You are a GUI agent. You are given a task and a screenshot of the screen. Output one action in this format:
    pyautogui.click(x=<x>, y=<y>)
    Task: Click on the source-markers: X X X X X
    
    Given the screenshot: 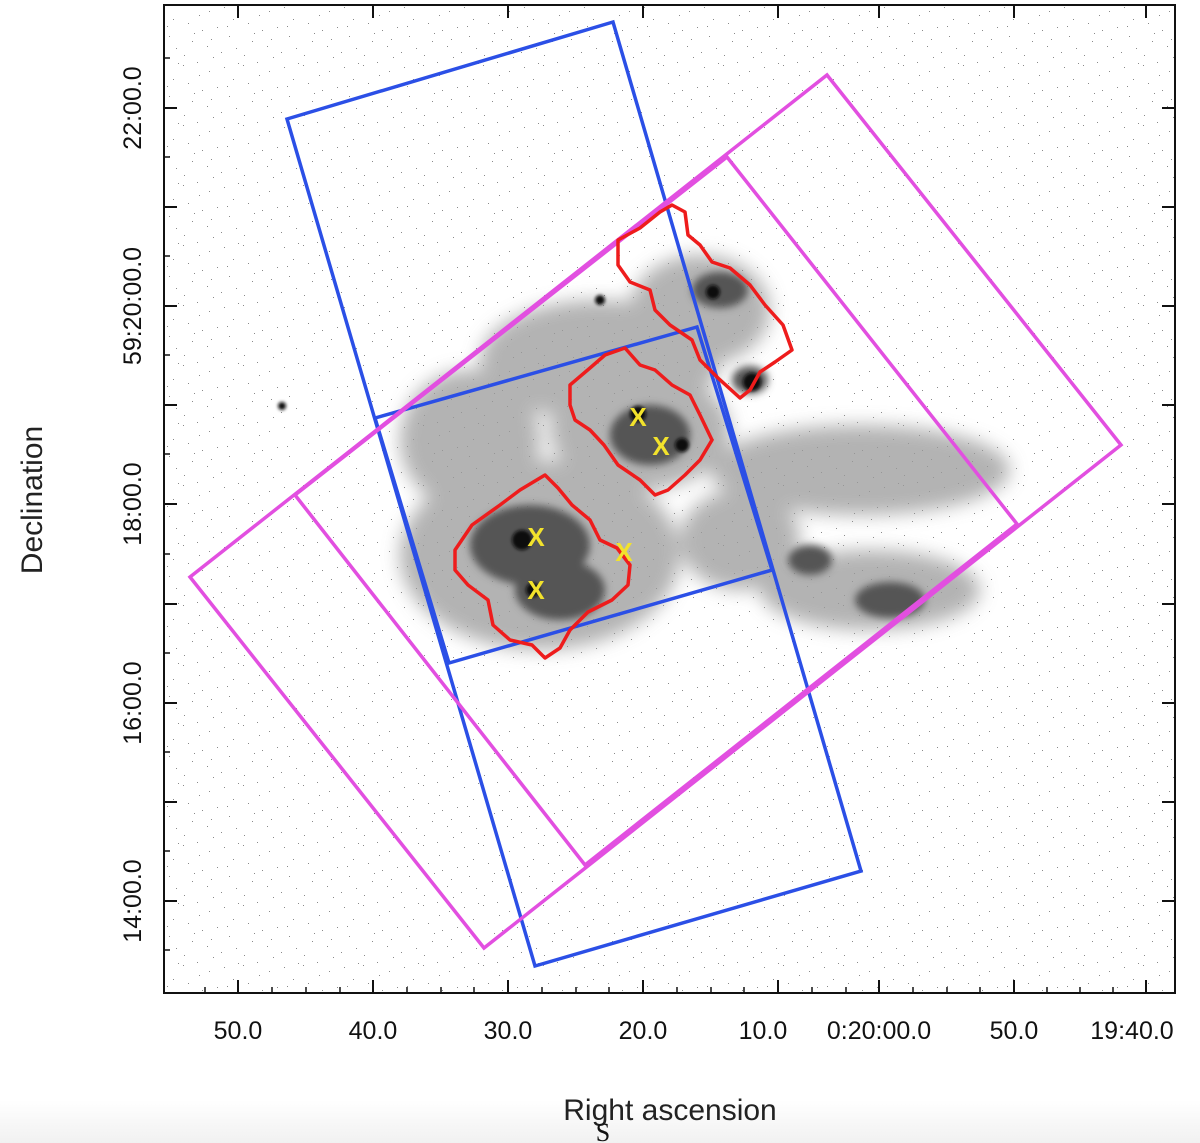 What is the action you would take?
    pyautogui.click(x=598, y=503)
    